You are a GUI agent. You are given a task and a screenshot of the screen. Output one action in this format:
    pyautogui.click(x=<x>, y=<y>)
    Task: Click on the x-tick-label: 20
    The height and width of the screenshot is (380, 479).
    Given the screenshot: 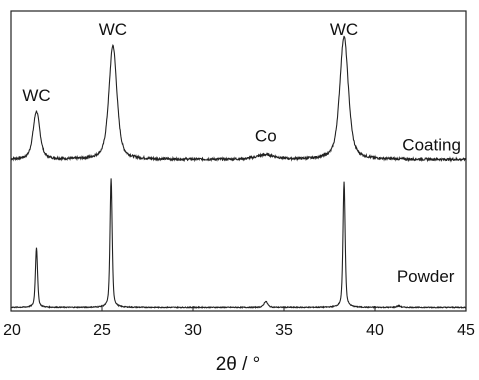 What is the action you would take?
    pyautogui.click(x=12, y=330)
    